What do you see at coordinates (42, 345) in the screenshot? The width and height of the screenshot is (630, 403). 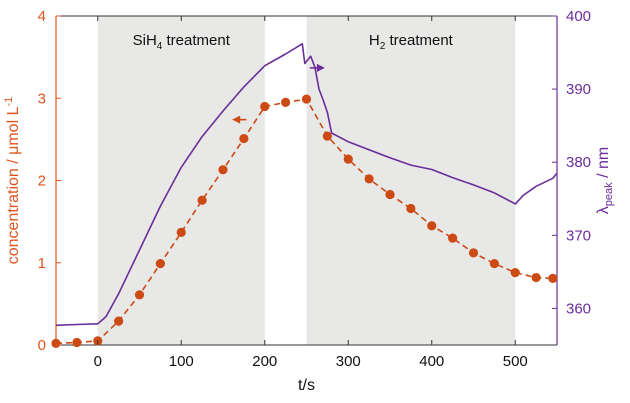 I see `left-y-tick-label: 0` at bounding box center [42, 345].